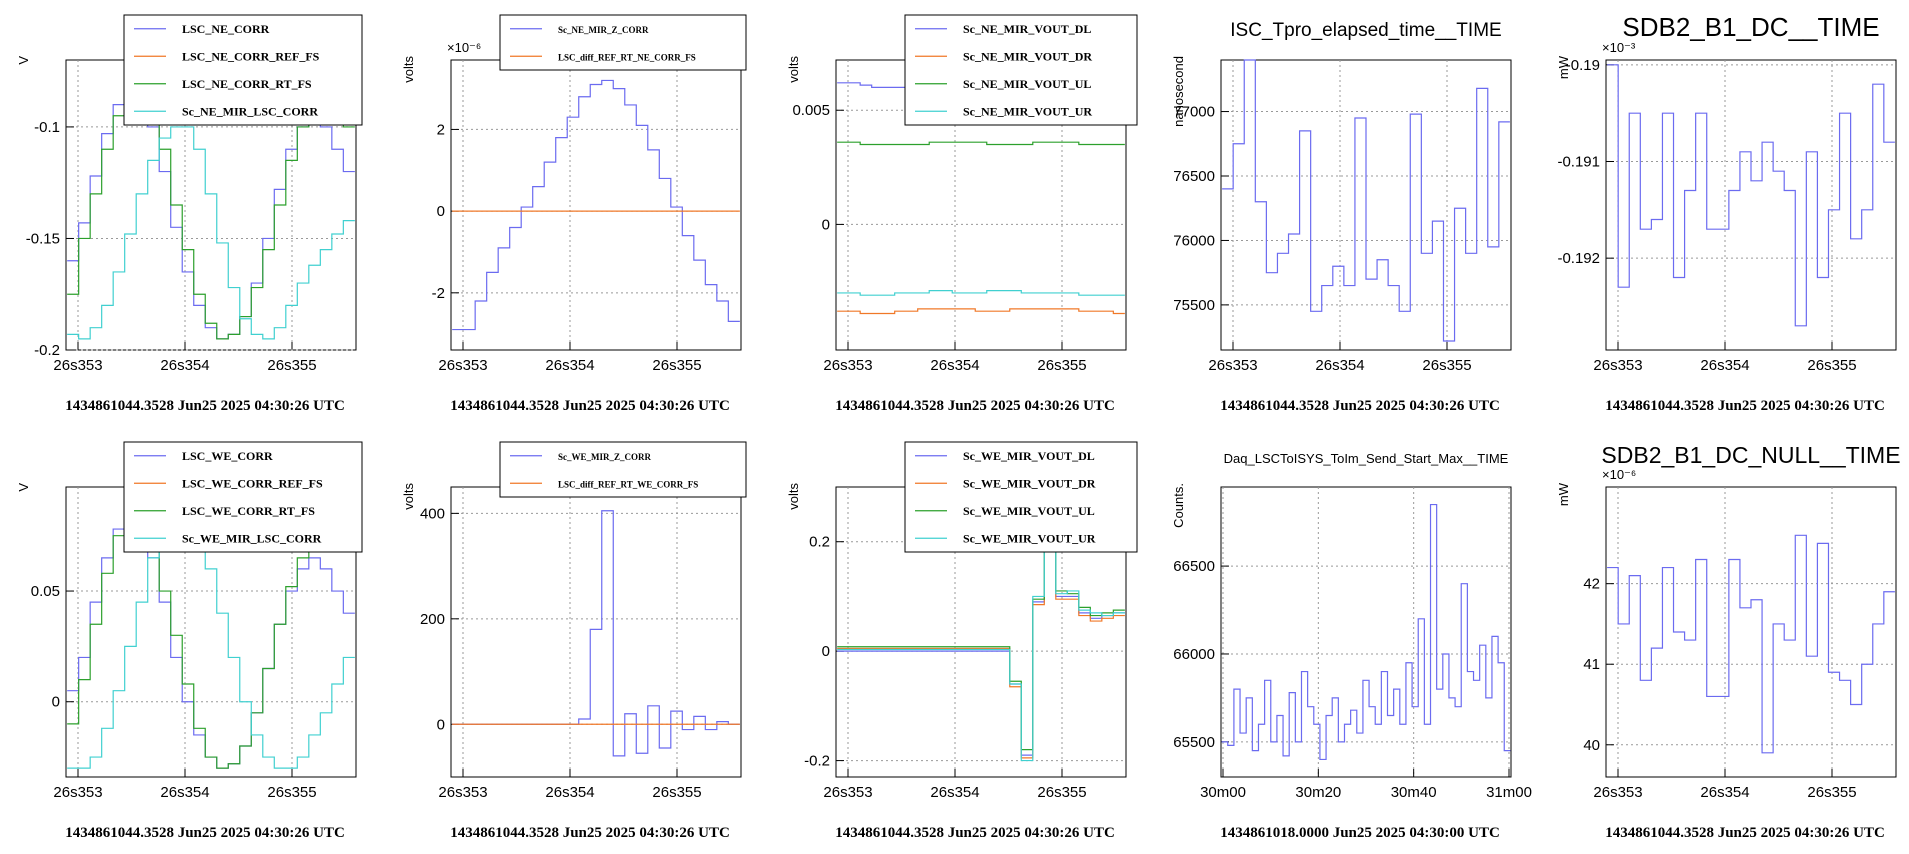  I want to click on y-axis-label: Counts., so click(1178, 505).